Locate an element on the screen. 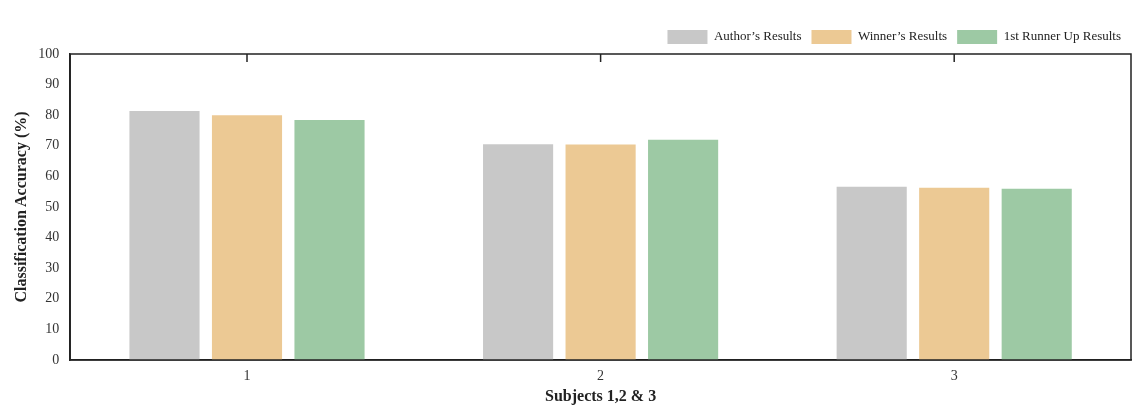  x-axis-title: Subjects 1,2 & 3 is located at coordinates (601, 395).